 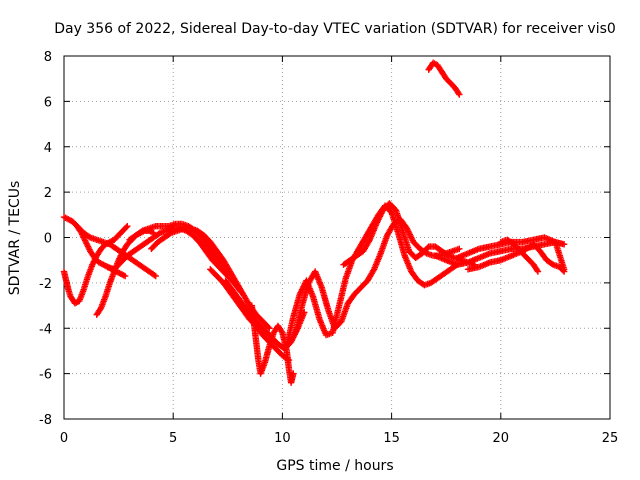 I want to click on y-tick-label: 4, so click(x=48, y=148).